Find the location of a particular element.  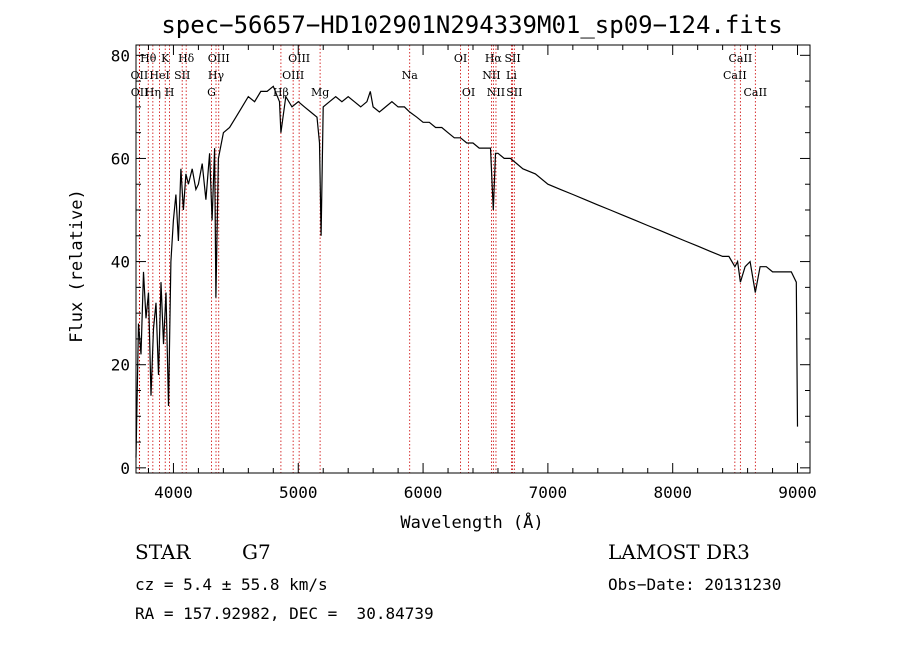

x-tick-label: 4000 is located at coordinates (173, 492).